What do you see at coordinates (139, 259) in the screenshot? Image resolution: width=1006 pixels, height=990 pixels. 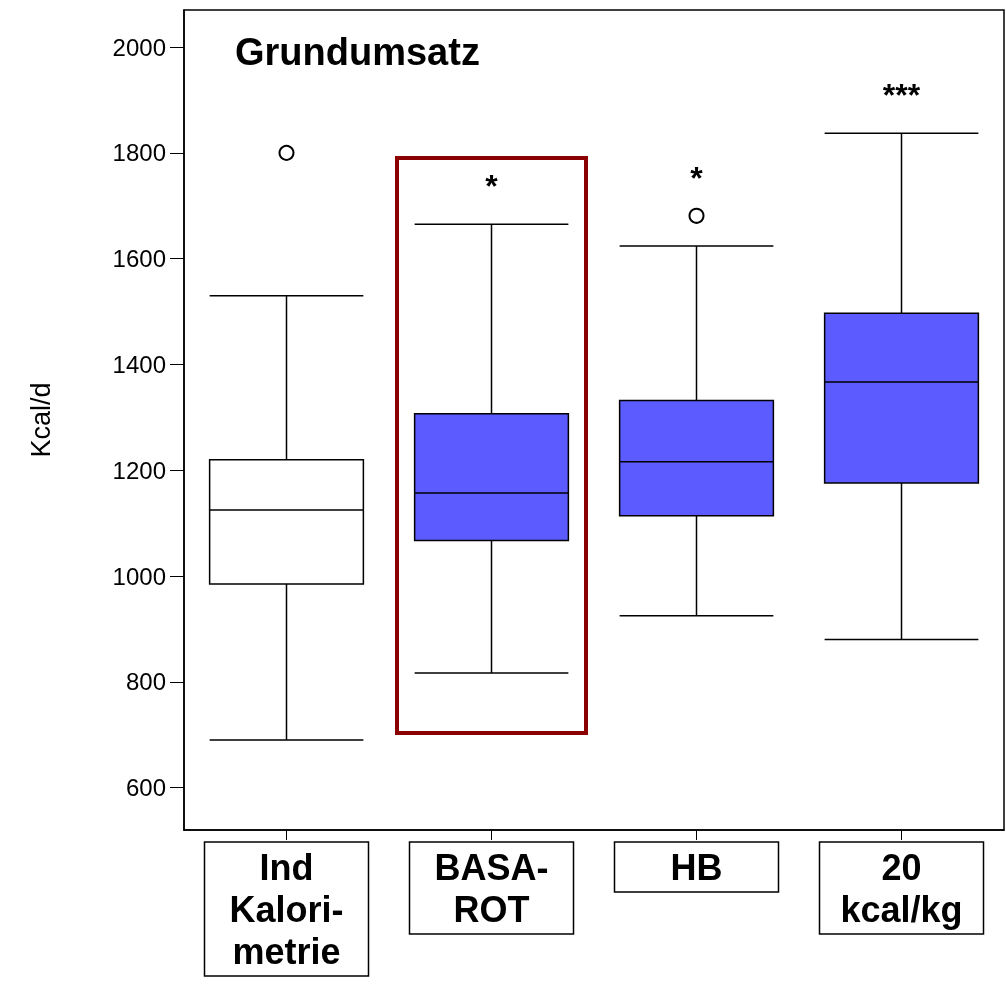 I see `y-tick-label: 1600` at bounding box center [139, 259].